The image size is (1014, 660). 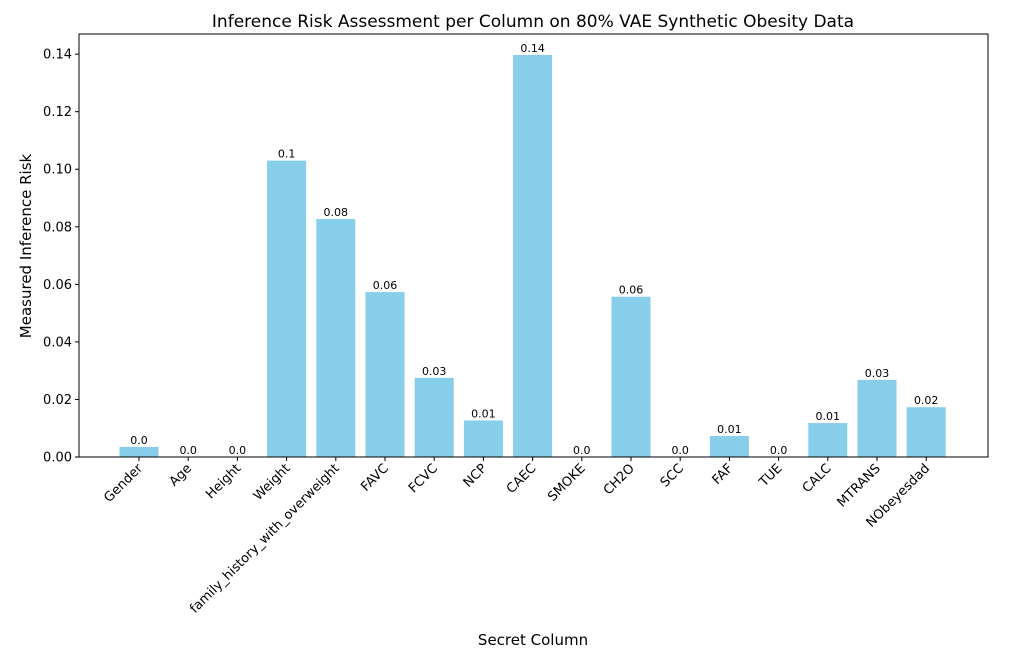 What do you see at coordinates (672, 475) in the screenshot?
I see `x-tick-label: SCC` at bounding box center [672, 475].